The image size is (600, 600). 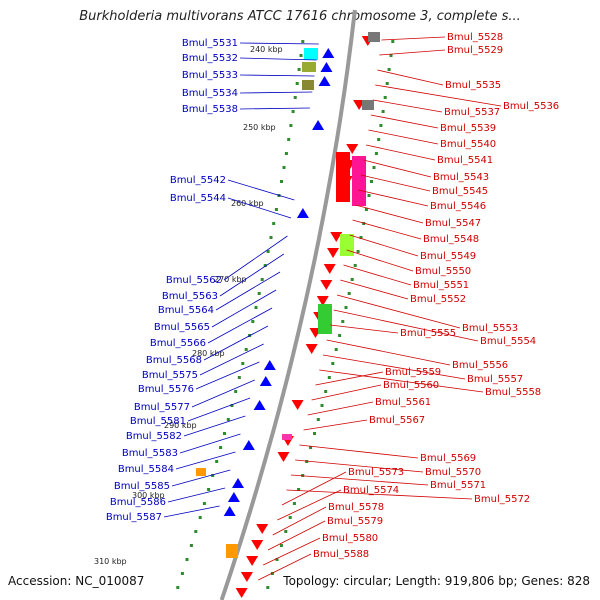 I want to click on right-gene-label: Bmul_5567, so click(x=397, y=420).